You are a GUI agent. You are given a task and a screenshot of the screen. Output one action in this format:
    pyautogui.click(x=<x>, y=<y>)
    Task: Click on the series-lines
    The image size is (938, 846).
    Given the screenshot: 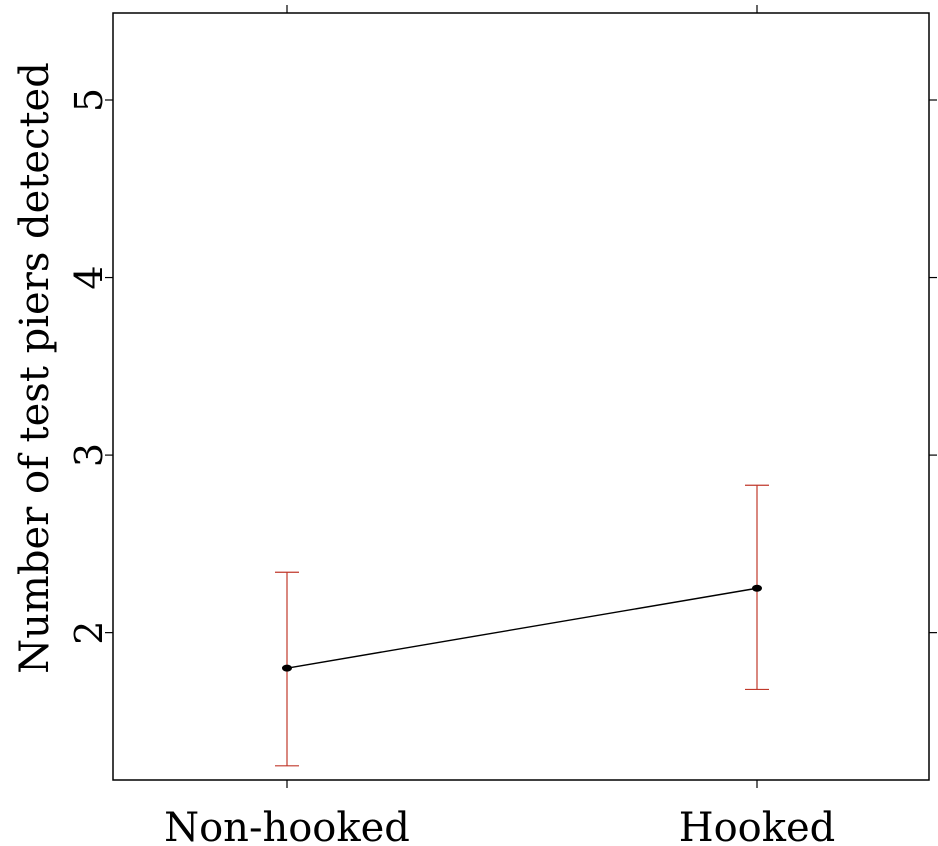 What is the action you would take?
    pyautogui.click(x=522, y=628)
    